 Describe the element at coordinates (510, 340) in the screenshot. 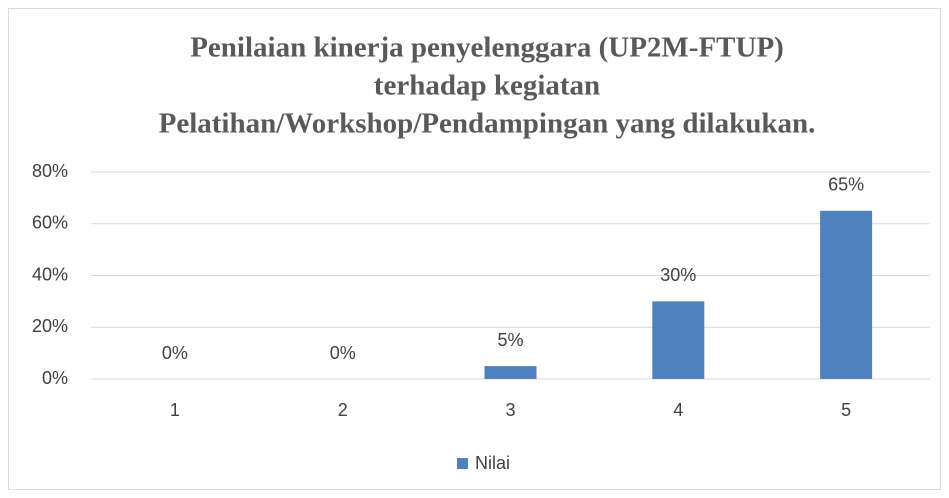

I see `data-label: 5%` at that location.